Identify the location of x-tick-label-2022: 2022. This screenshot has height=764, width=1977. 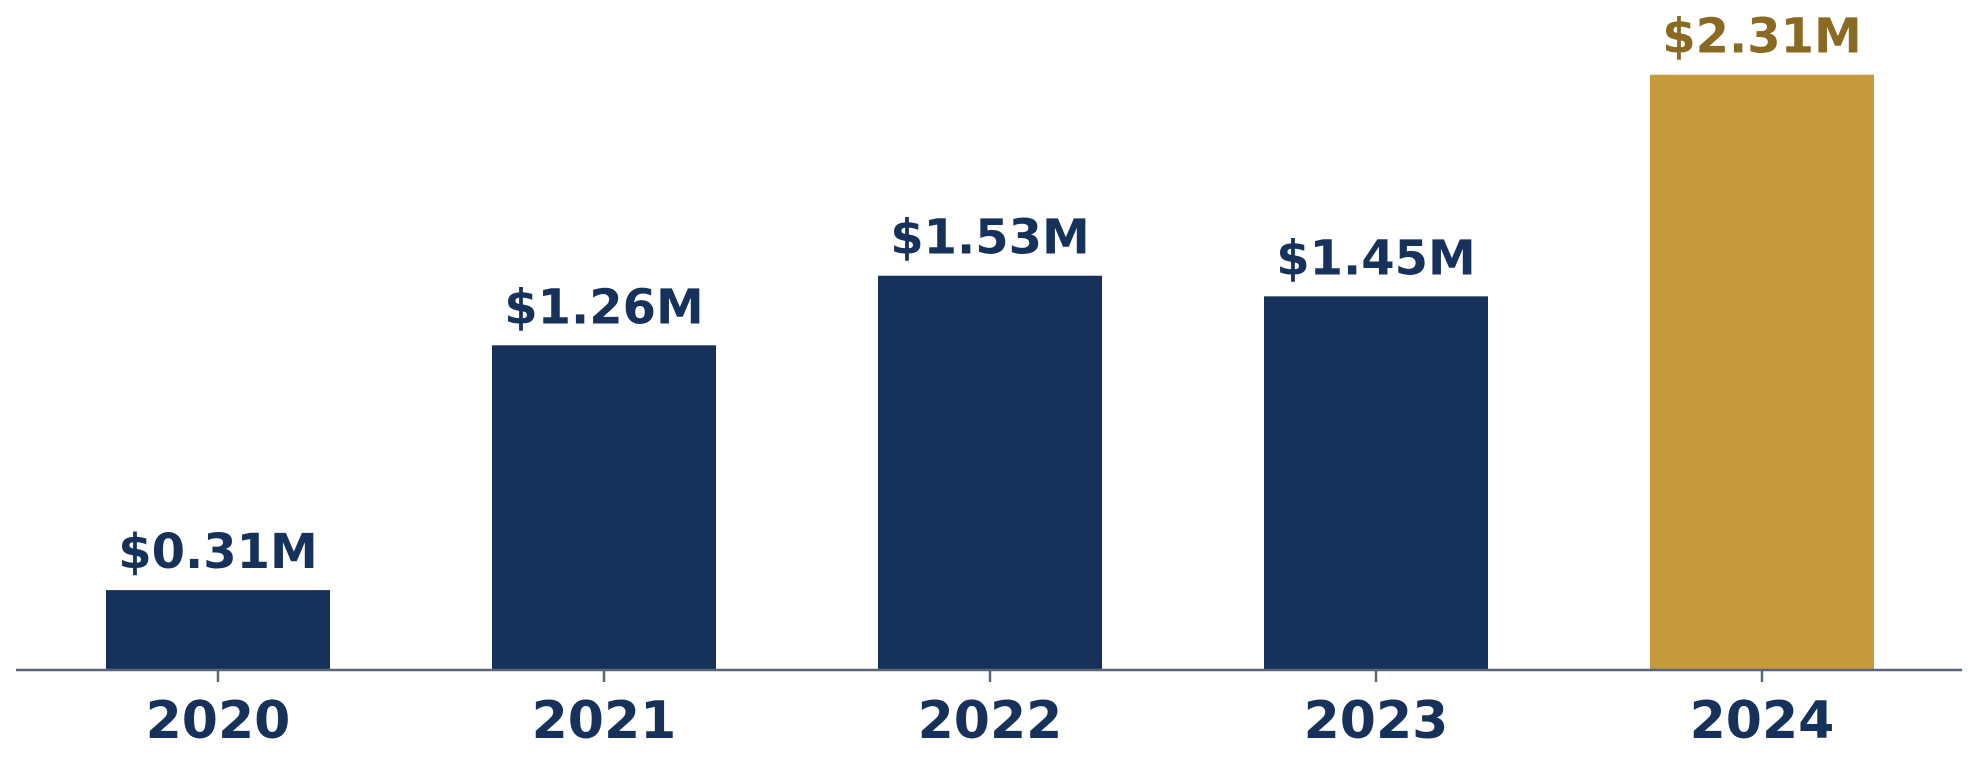
(990, 721).